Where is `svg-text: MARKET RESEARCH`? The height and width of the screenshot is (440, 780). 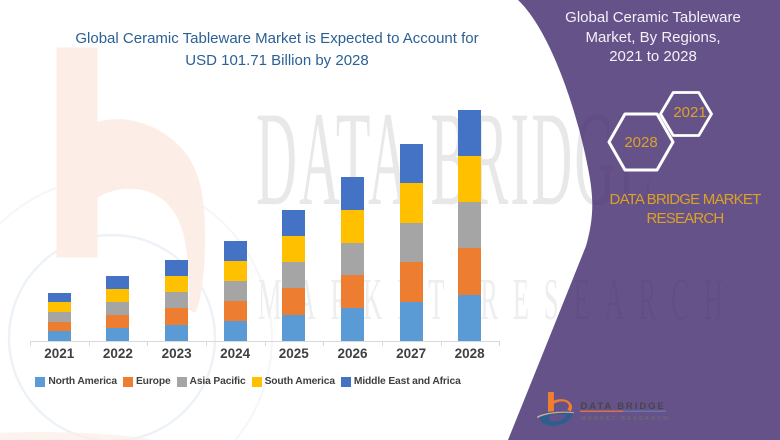 svg-text: MARKET RESEARCH is located at coordinates (625, 419).